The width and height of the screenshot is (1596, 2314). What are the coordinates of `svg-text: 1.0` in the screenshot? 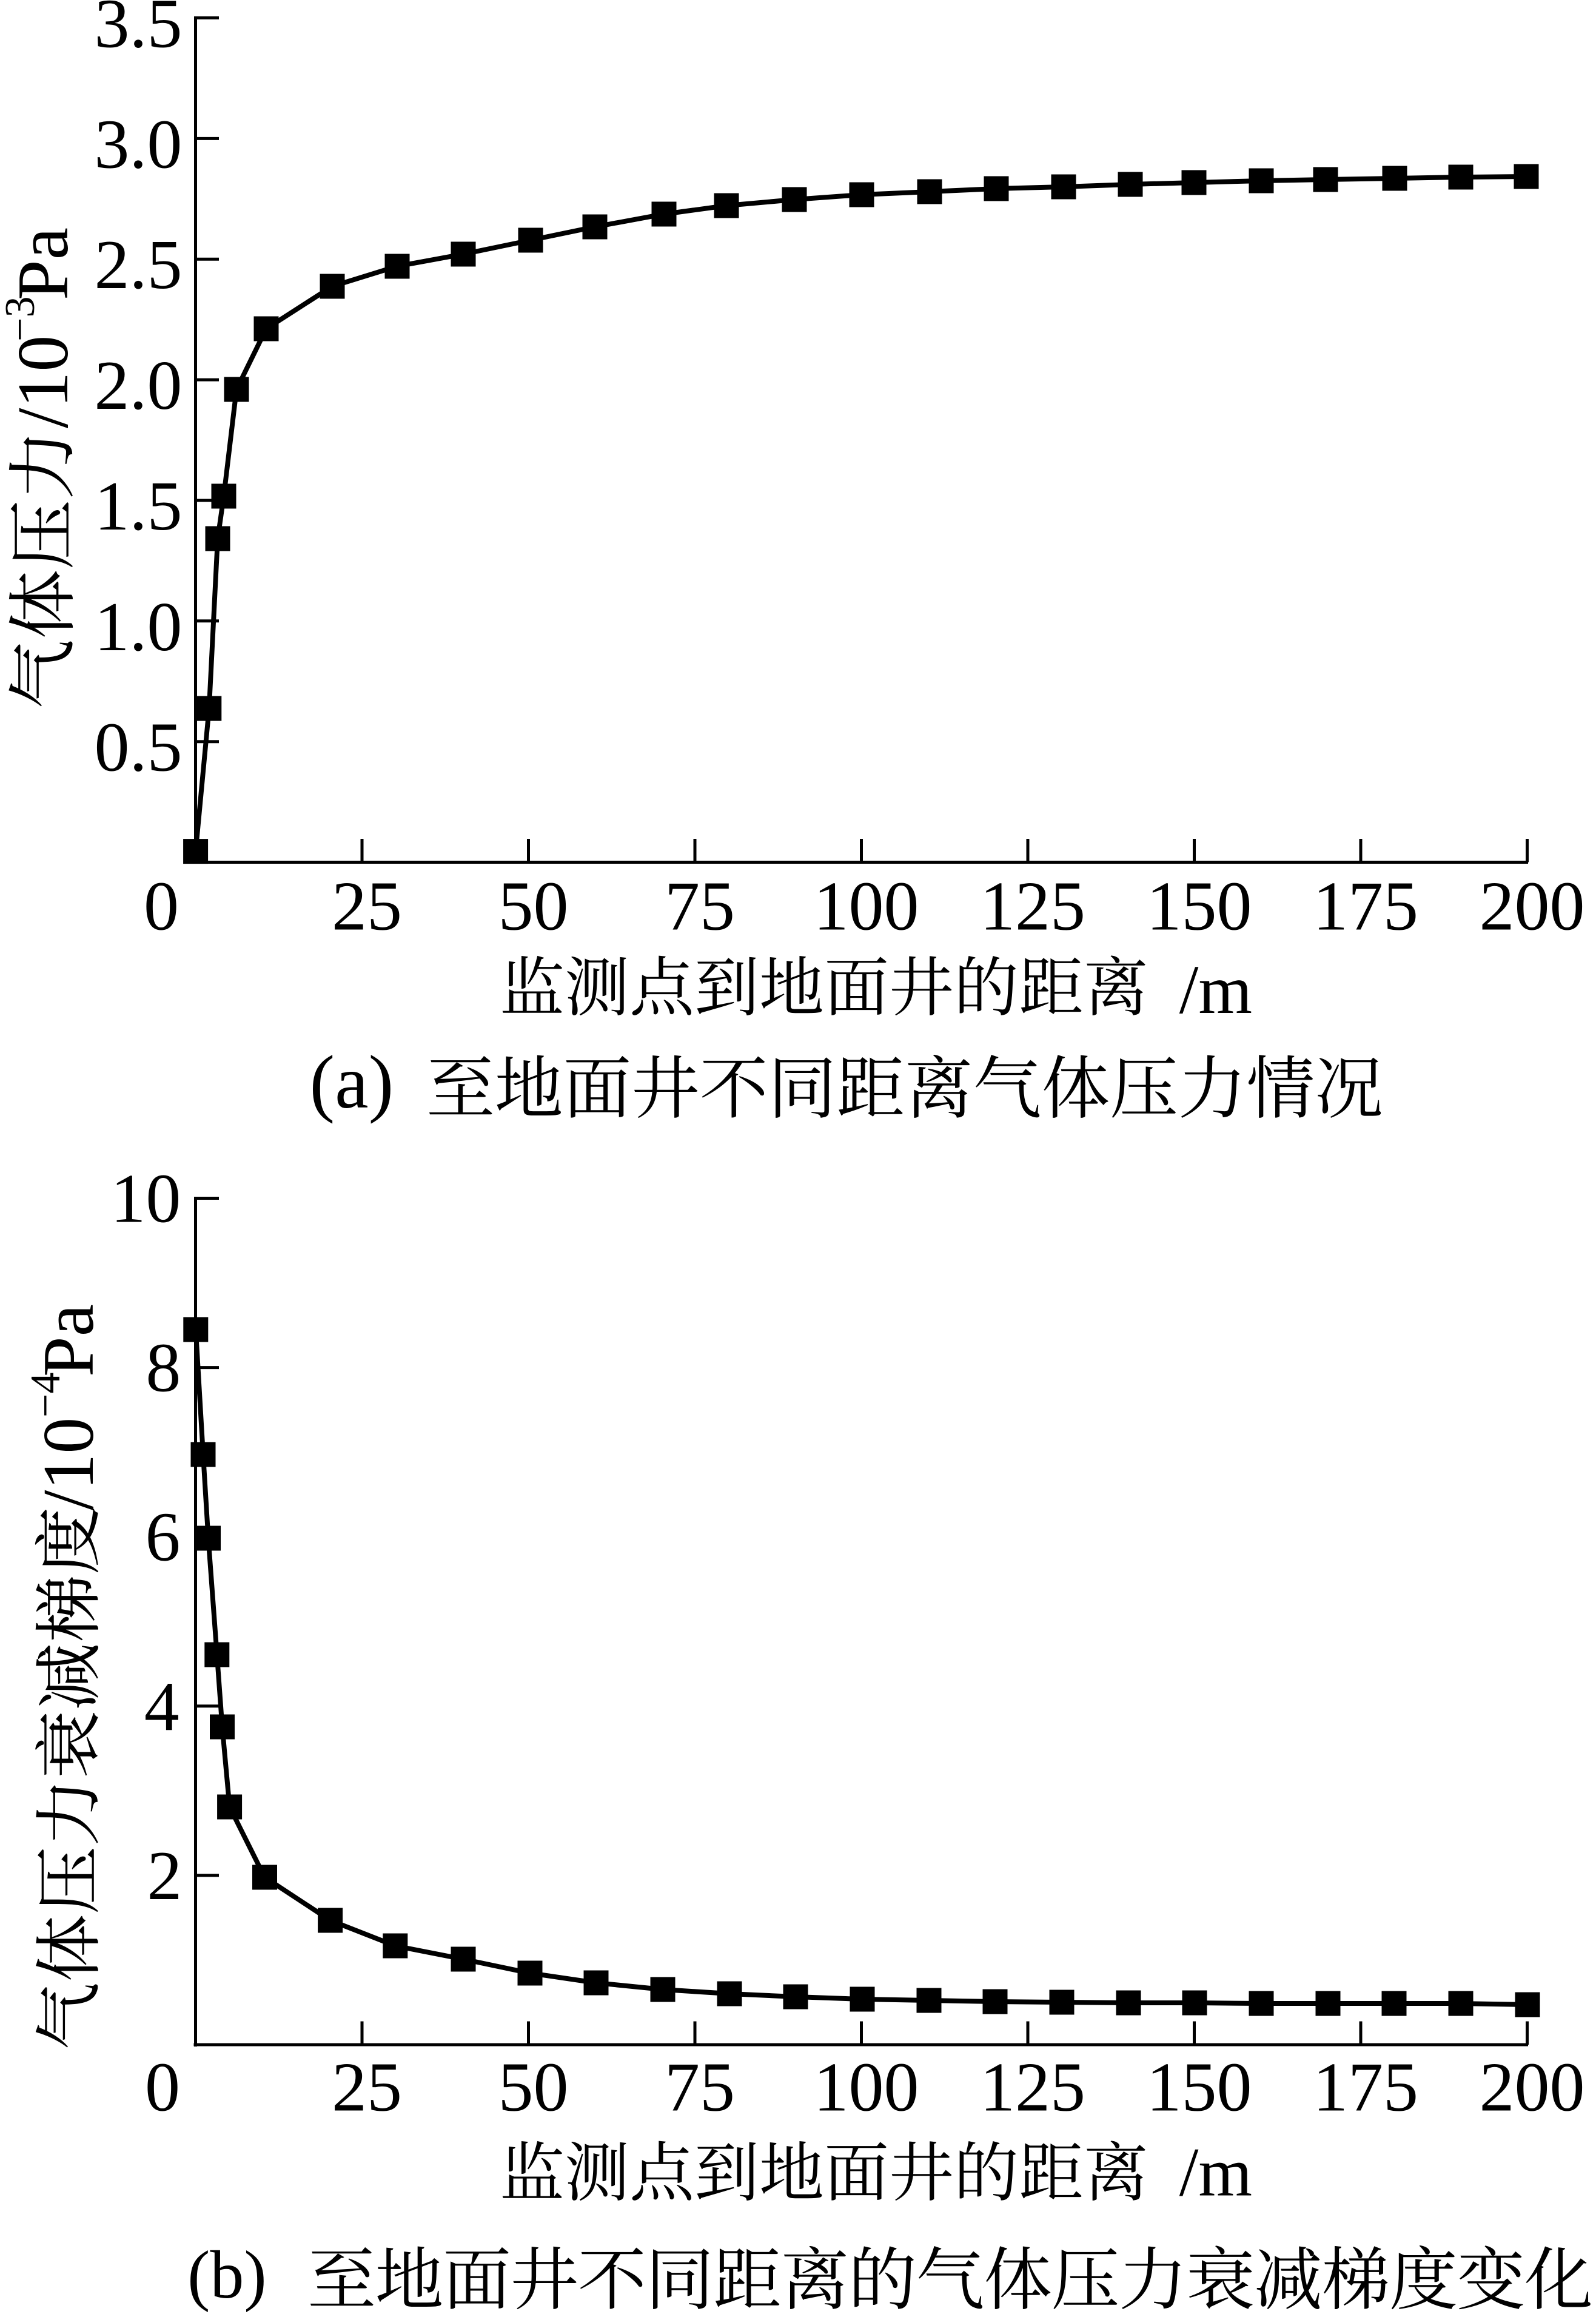 It's located at (138, 627).